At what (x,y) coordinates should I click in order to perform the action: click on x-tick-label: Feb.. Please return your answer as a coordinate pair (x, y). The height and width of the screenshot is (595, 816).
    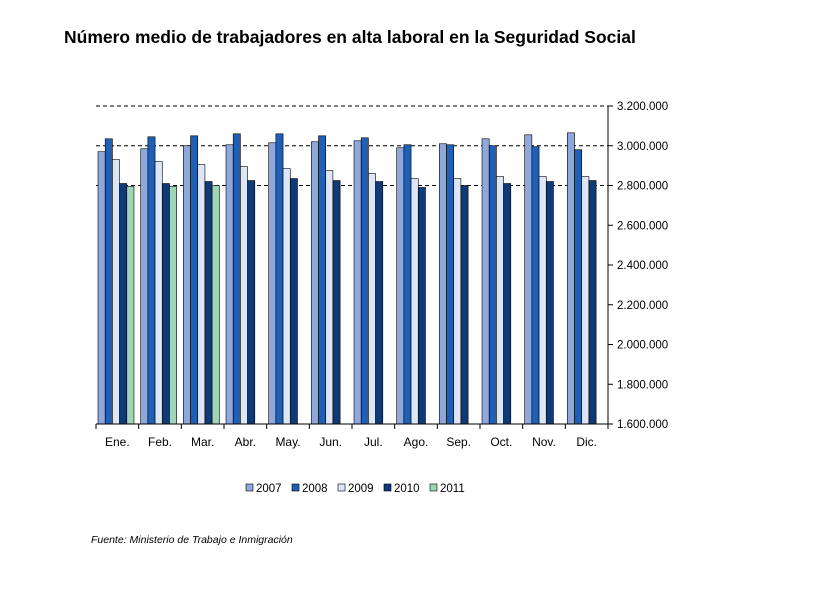
    Looking at the image, I should click on (160, 442).